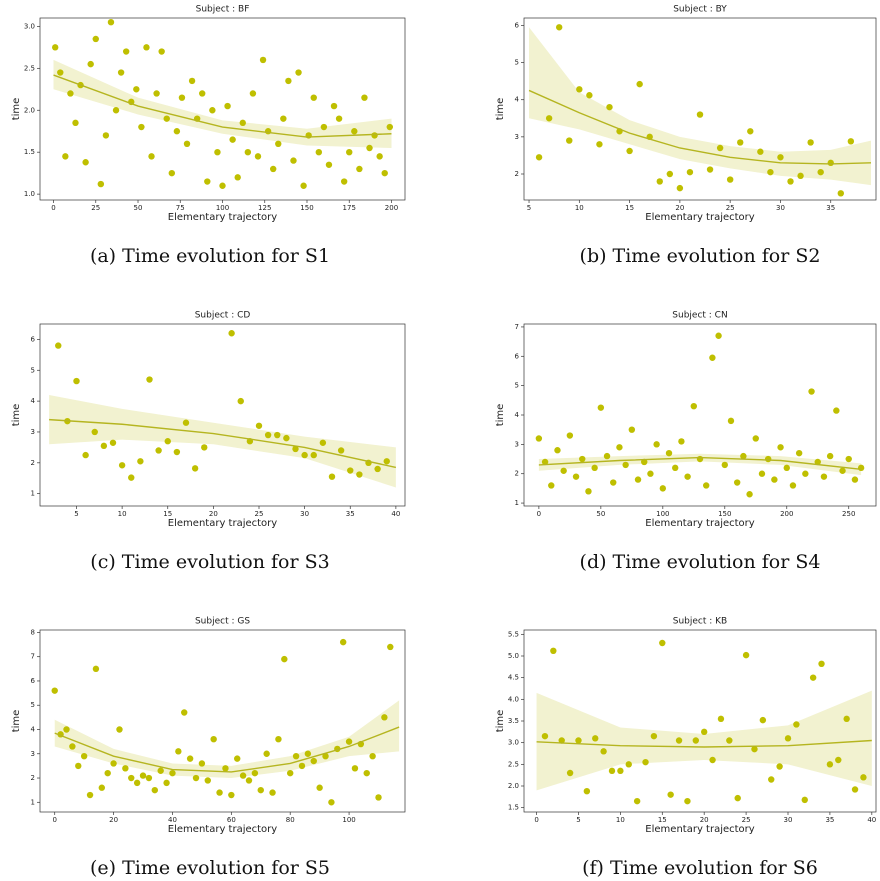 The image size is (880, 881). What do you see at coordinates (517, 444) in the screenshot?
I see `y-tick-label: 3` at bounding box center [517, 444].